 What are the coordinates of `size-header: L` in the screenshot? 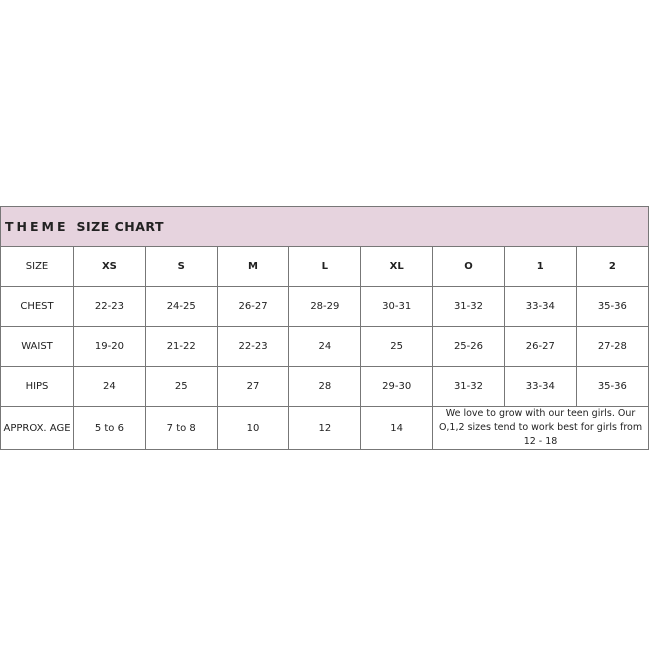 It's located at (325, 267).